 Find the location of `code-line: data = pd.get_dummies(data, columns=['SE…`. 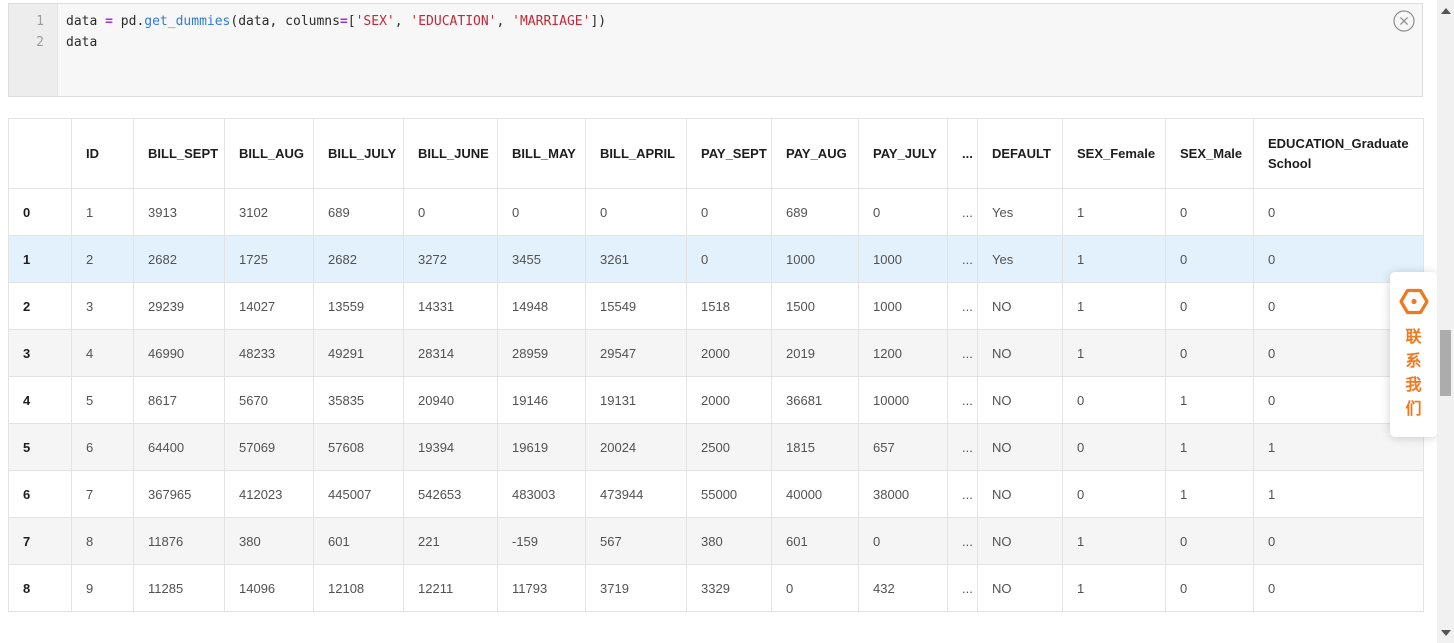

code-line: data = pd.get_dummies(data, columns=['SE… is located at coordinates (336, 21).